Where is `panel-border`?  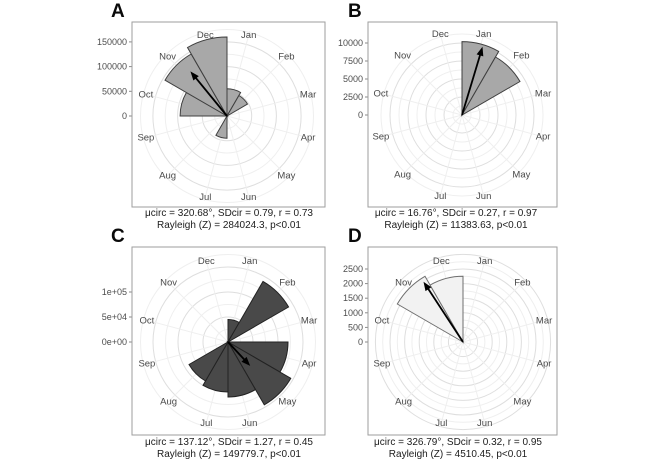
panel-border is located at coordinates (462, 114).